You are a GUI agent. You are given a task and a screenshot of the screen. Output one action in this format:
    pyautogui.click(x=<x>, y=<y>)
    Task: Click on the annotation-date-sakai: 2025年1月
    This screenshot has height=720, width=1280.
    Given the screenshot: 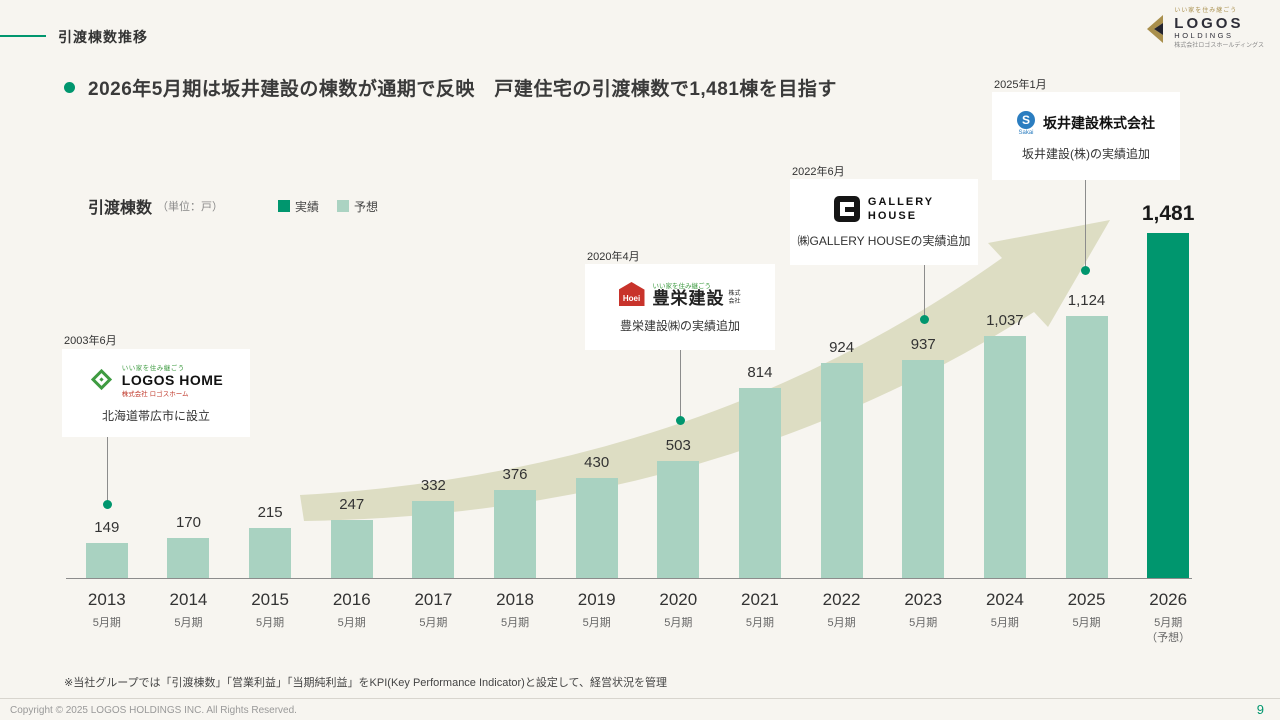 What is the action you would take?
    pyautogui.click(x=1020, y=85)
    